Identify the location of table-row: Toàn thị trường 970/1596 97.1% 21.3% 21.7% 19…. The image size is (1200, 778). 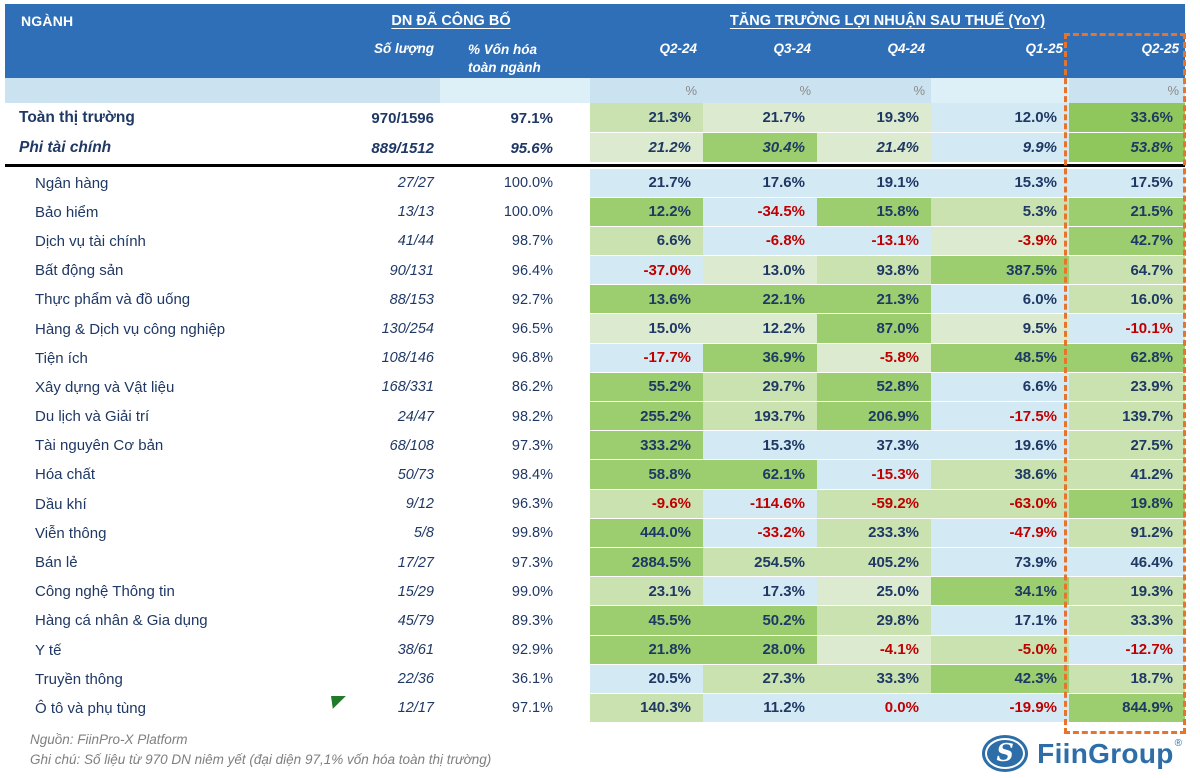
(595, 118).